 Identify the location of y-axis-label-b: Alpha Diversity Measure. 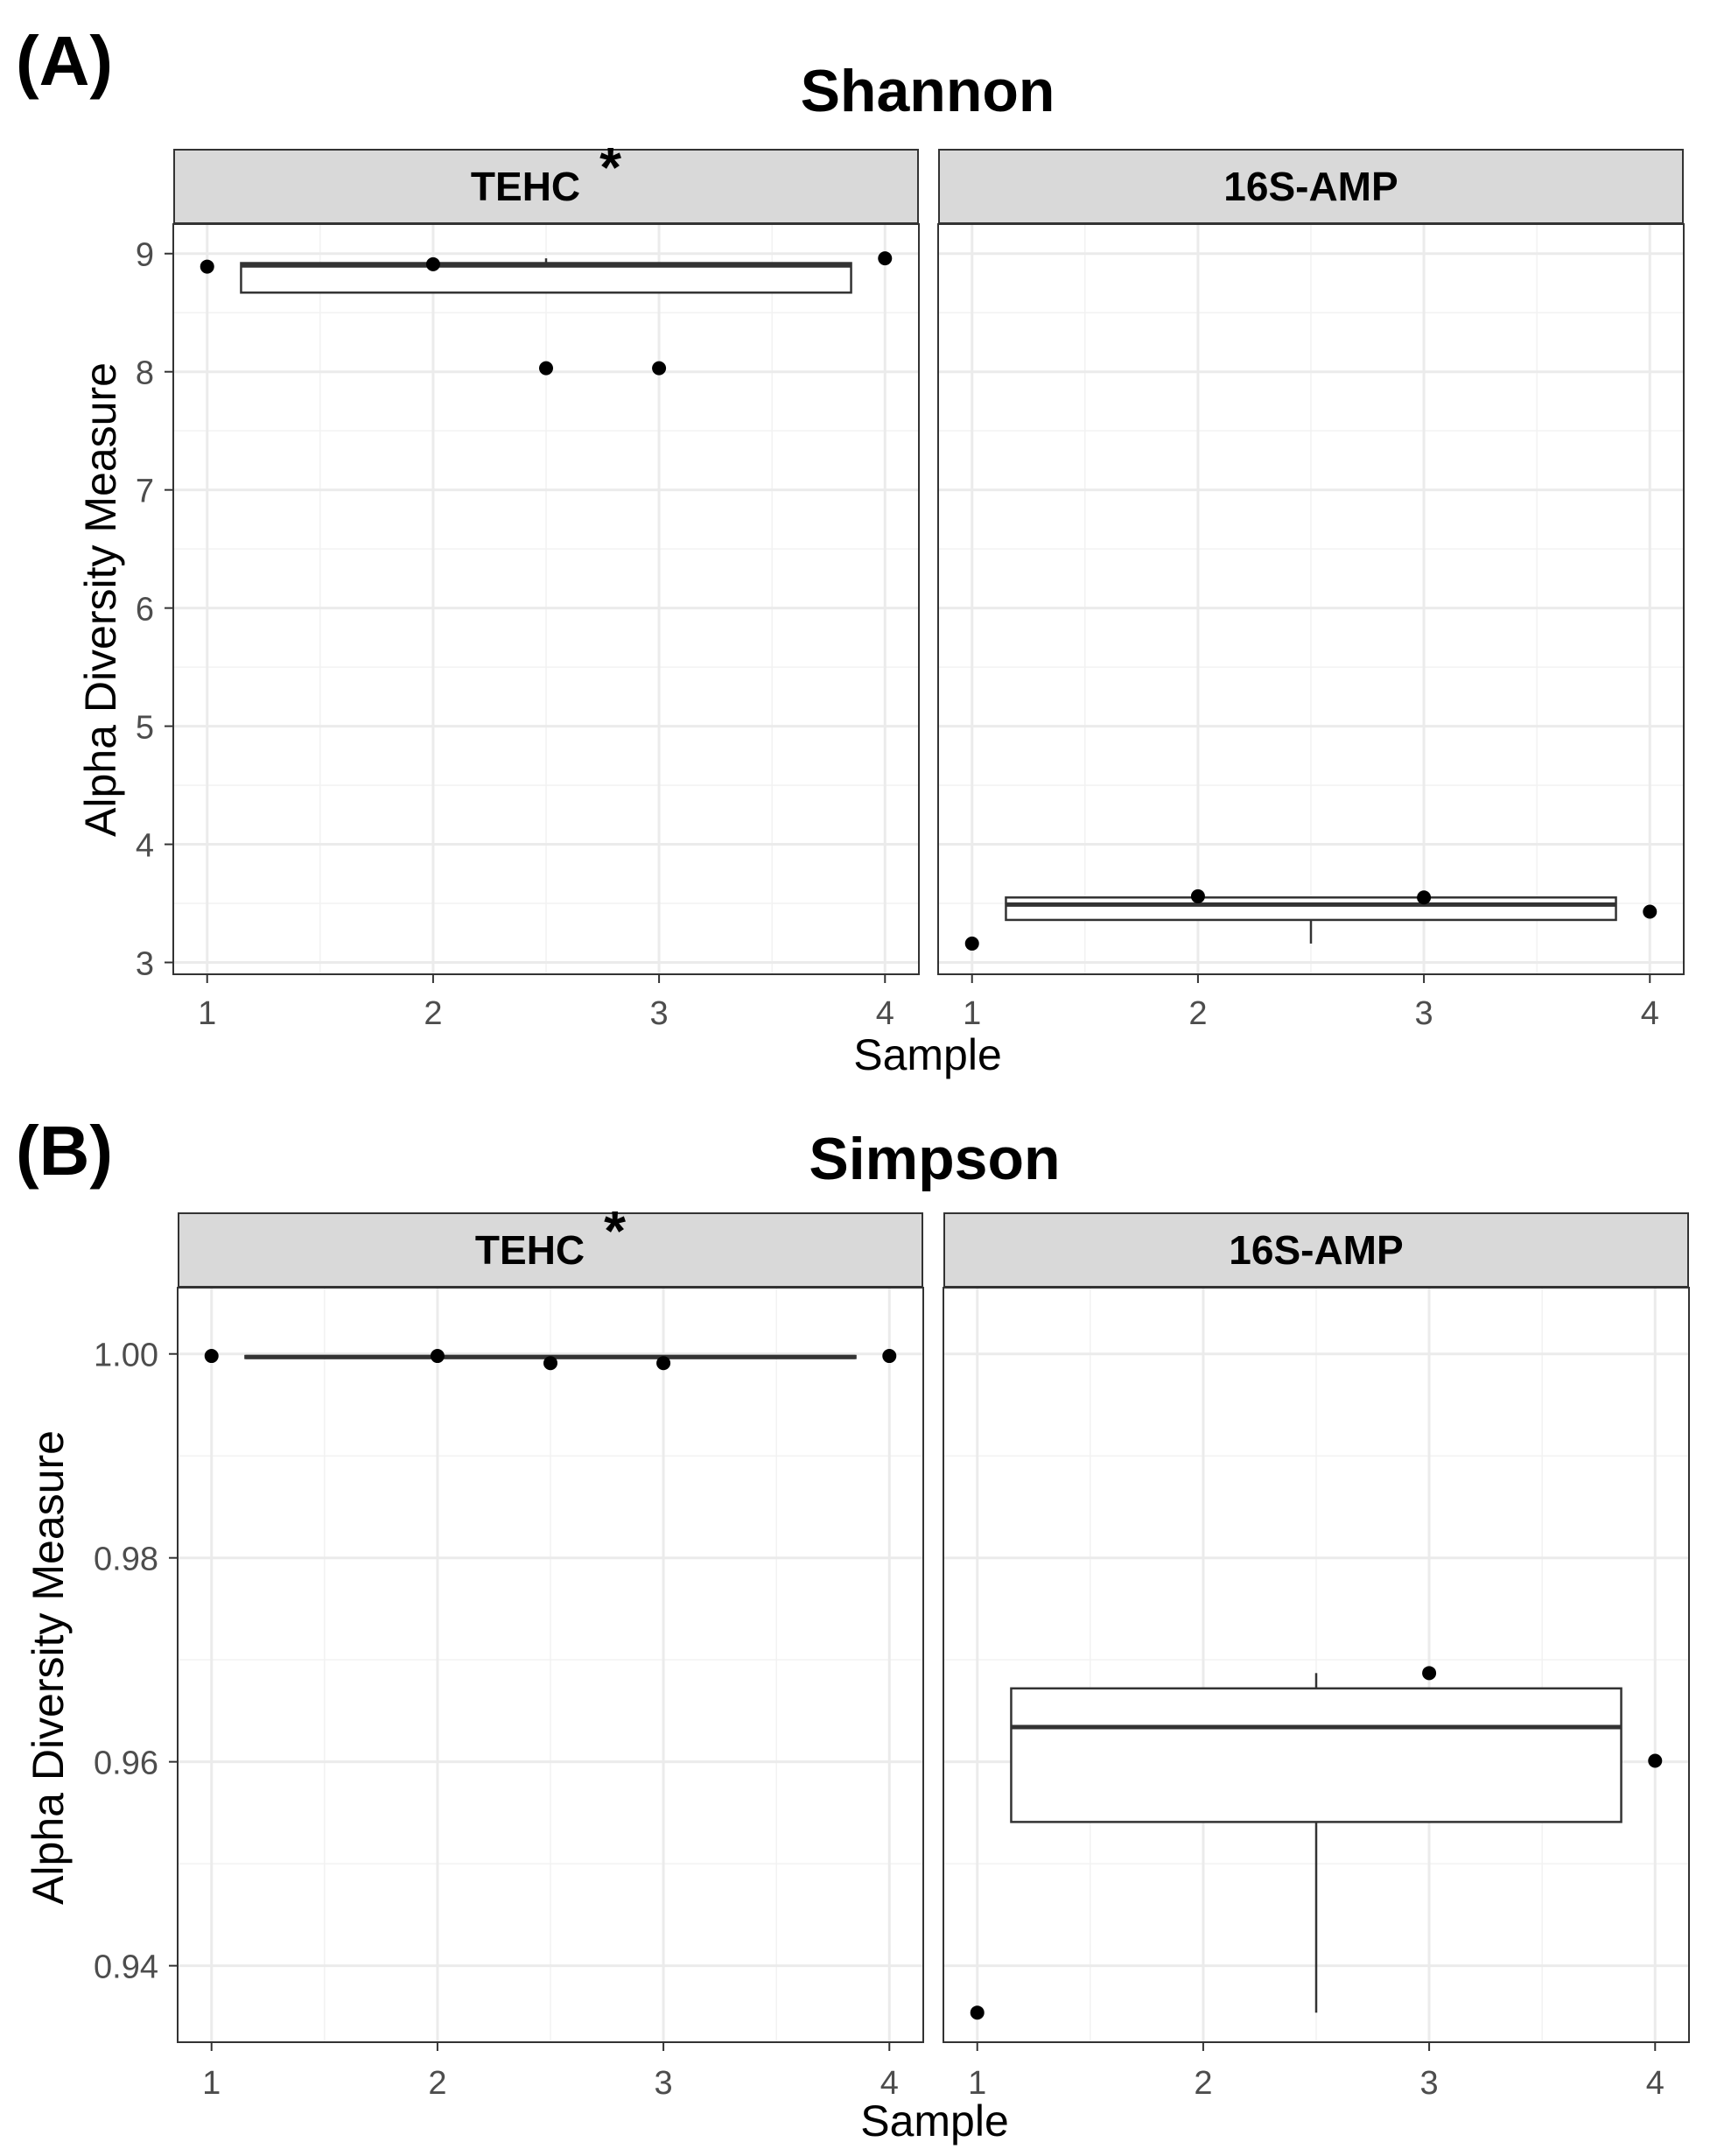
(48, 1667).